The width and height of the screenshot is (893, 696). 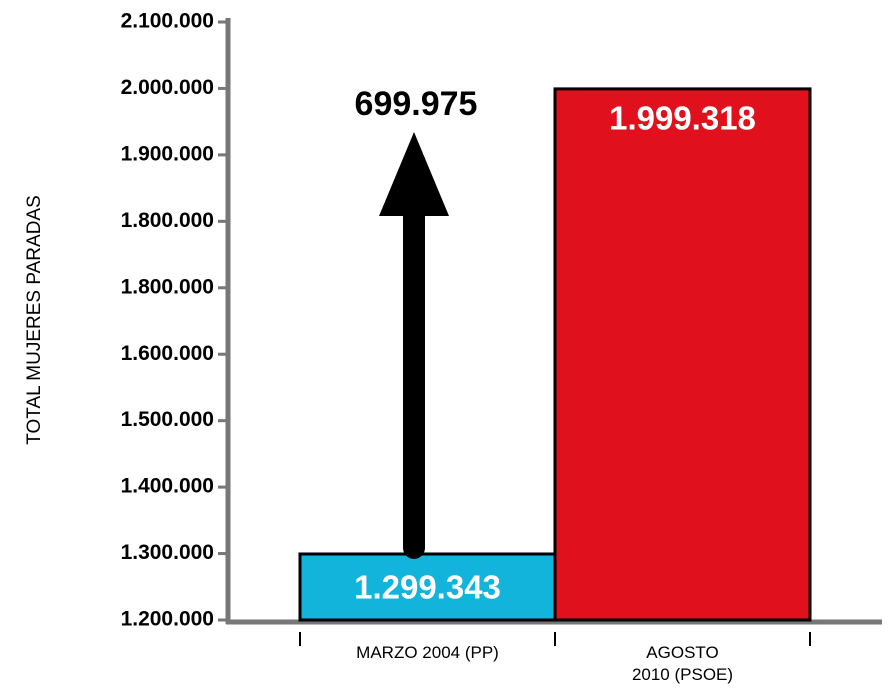 What do you see at coordinates (682, 118) in the screenshot?
I see `value-label: 1.999.318` at bounding box center [682, 118].